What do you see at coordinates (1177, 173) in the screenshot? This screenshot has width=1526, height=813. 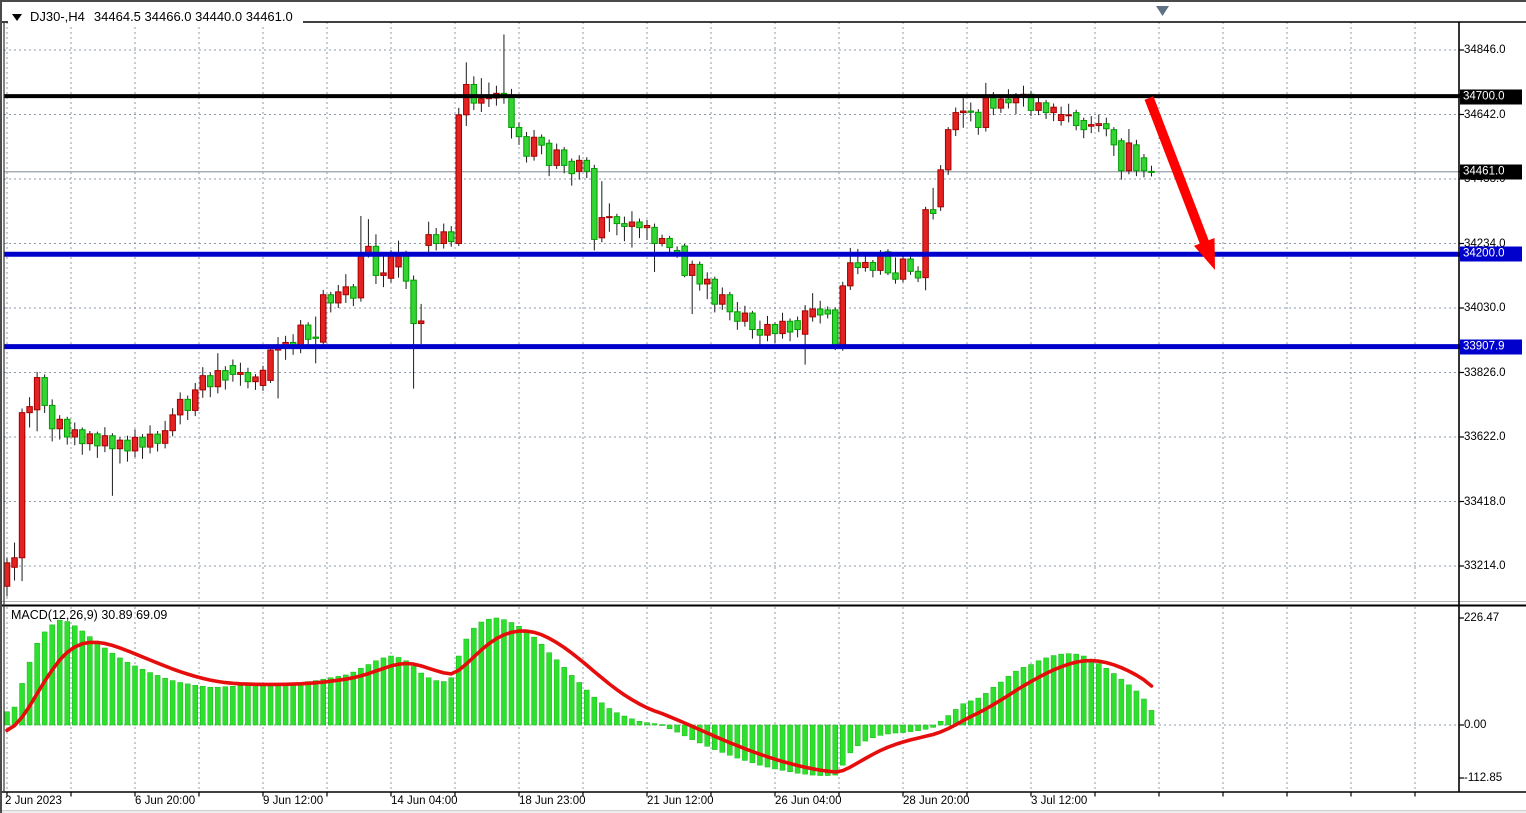 I see `trend-arrow-shaft` at bounding box center [1177, 173].